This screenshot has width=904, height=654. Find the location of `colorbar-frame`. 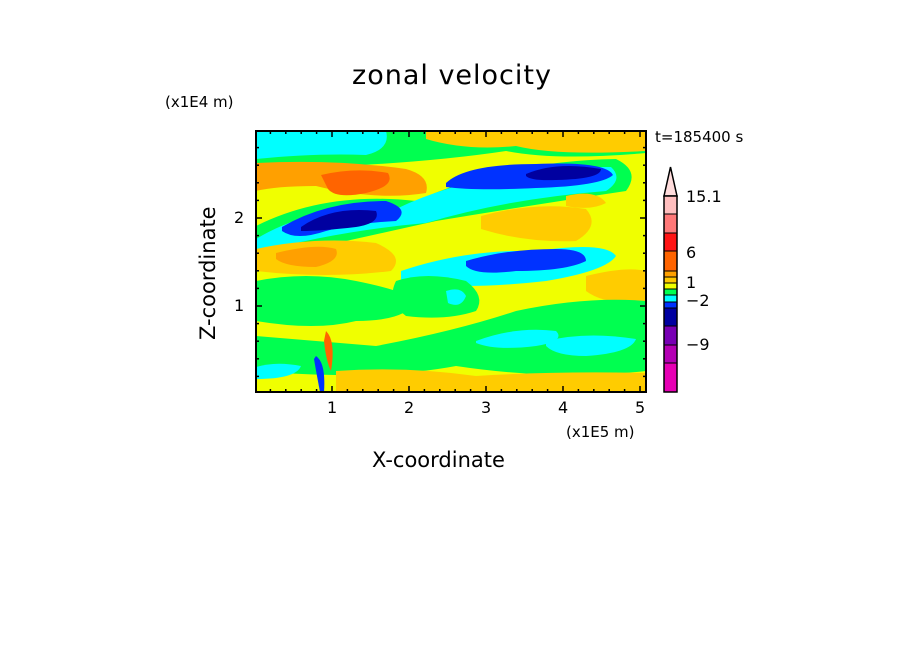

colorbar-frame is located at coordinates (670, 294).